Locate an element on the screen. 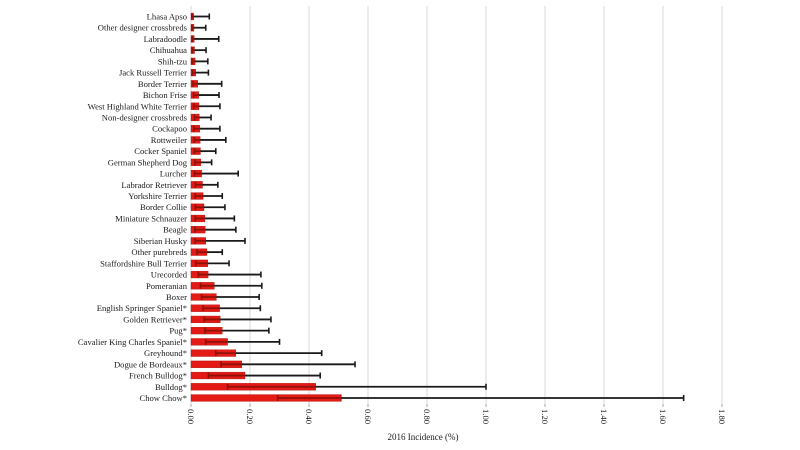 This screenshot has width=800, height=450. x-tick-label: 0.80 is located at coordinates (427, 416).